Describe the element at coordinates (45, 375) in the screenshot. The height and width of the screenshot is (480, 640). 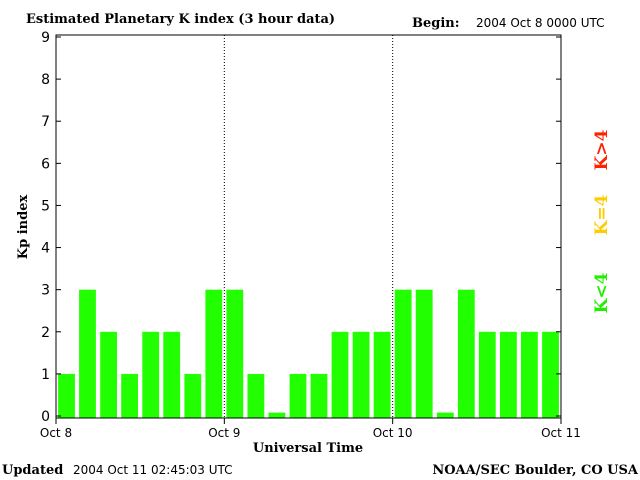
I see `y-tick-label: 1` at that location.